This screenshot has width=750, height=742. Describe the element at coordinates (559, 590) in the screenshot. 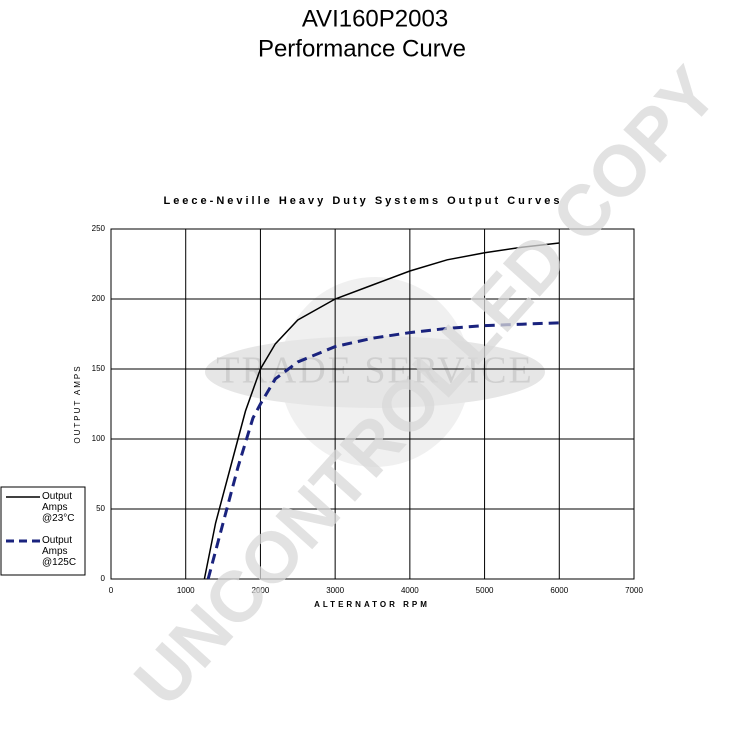

I see `x-tick-label: 6000` at that location.